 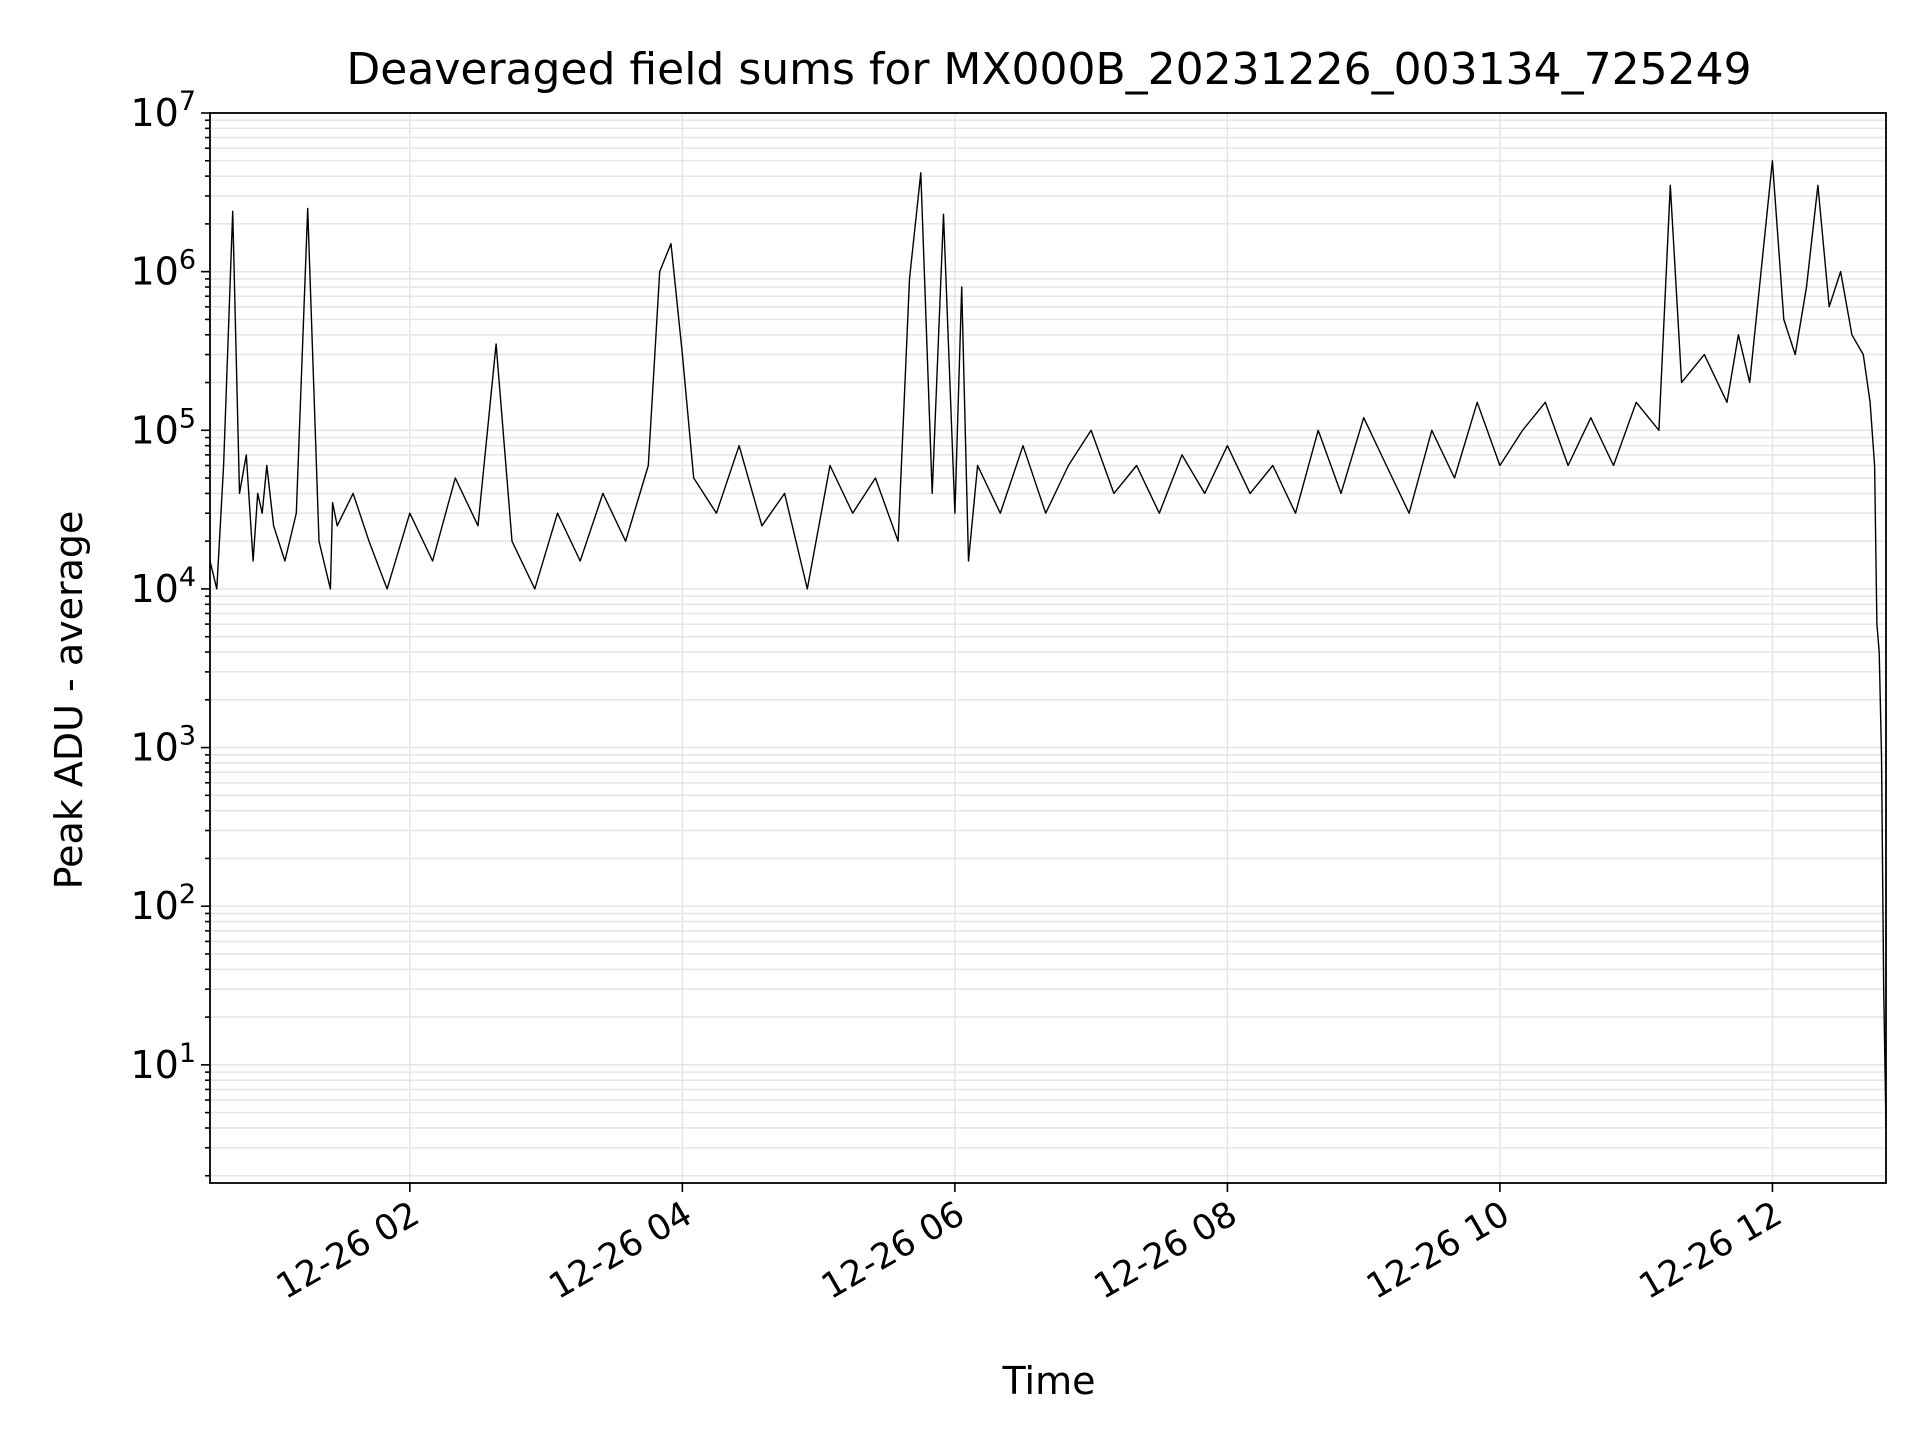 I want to click on y-tick-label: 104, so click(x=163, y=586).